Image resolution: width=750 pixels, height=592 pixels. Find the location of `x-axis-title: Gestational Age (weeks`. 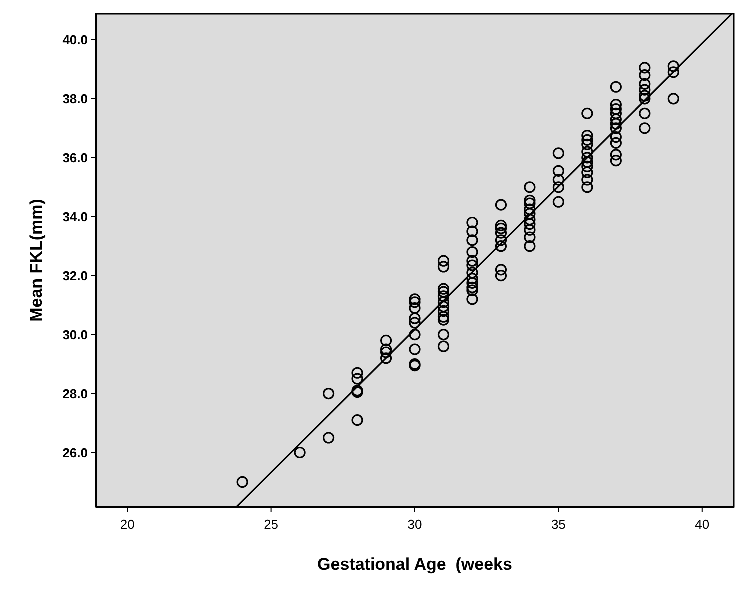

x-axis-title: Gestational Age (weeks is located at coordinates (415, 564).